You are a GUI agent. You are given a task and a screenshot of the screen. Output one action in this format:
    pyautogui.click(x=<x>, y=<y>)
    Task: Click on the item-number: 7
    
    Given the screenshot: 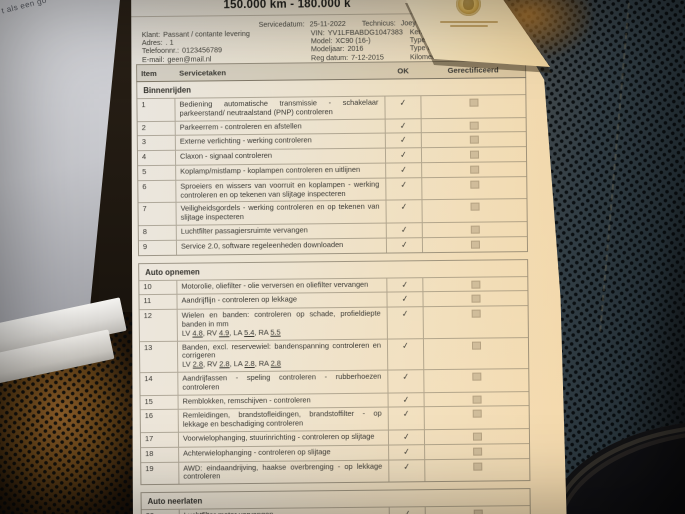 What is the action you would take?
    pyautogui.click(x=144, y=209)
    